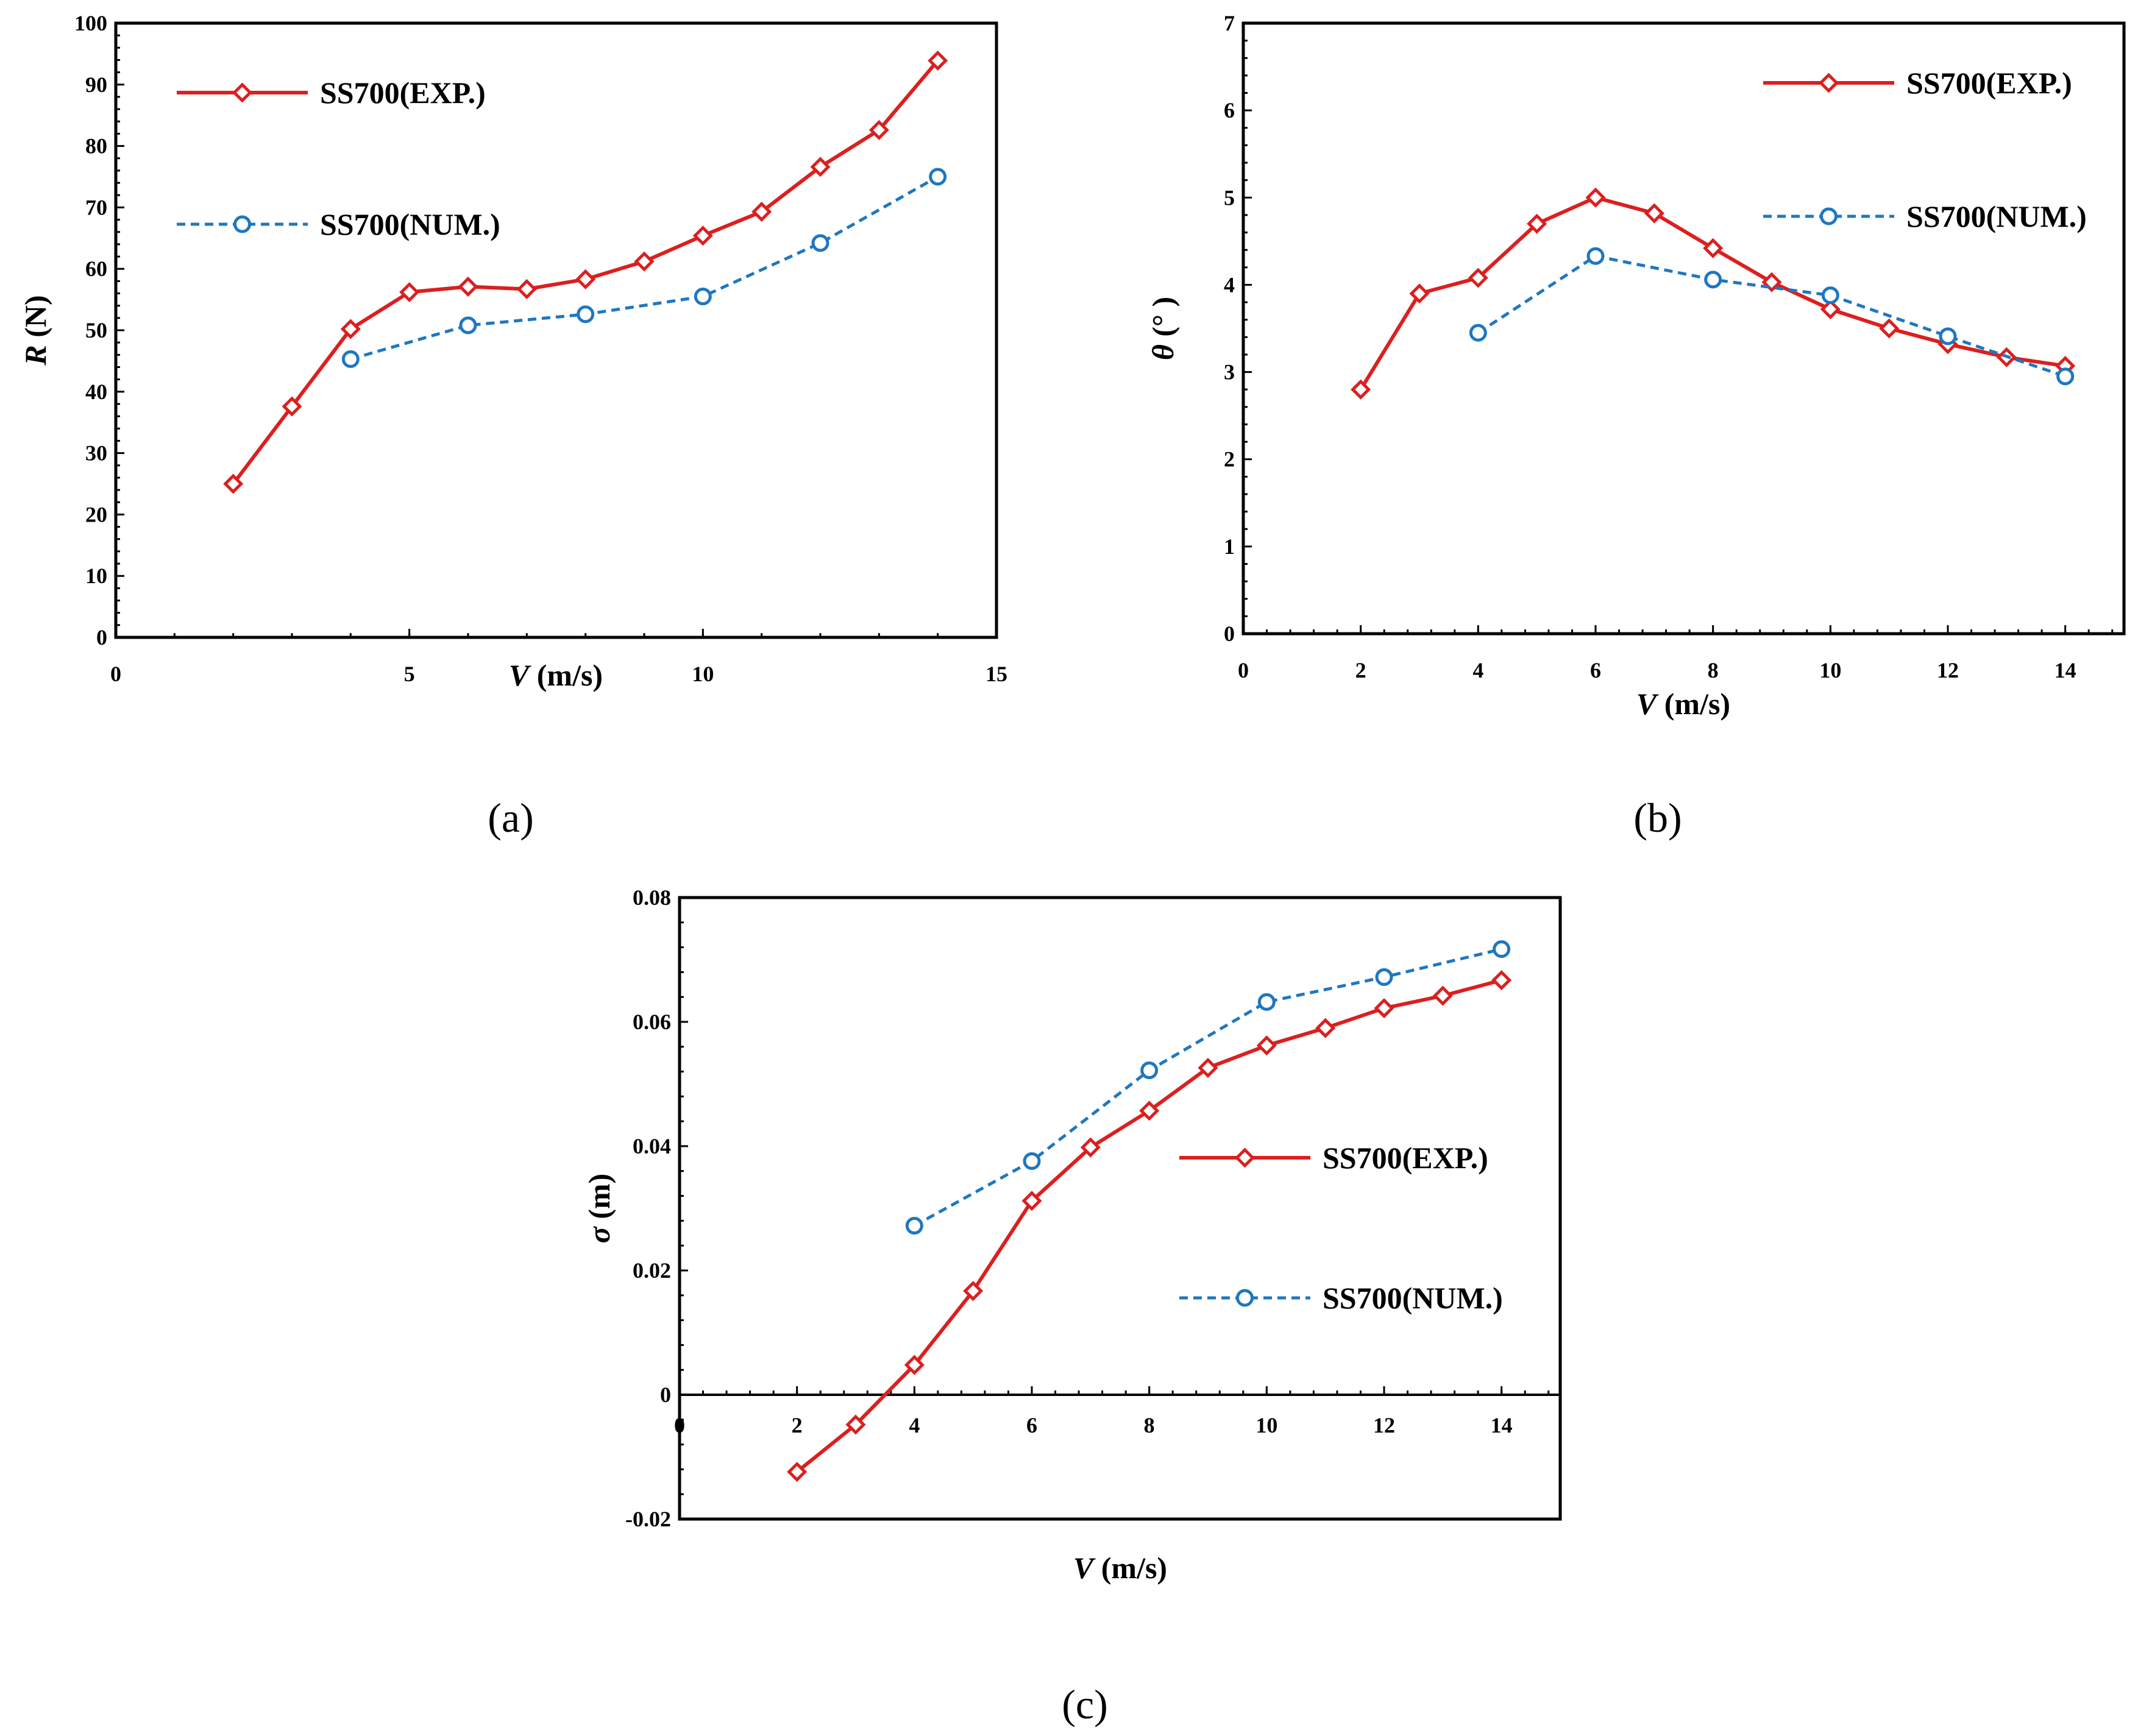  What do you see at coordinates (96, 146) in the screenshot?
I see `y-tick-label: 80` at bounding box center [96, 146].